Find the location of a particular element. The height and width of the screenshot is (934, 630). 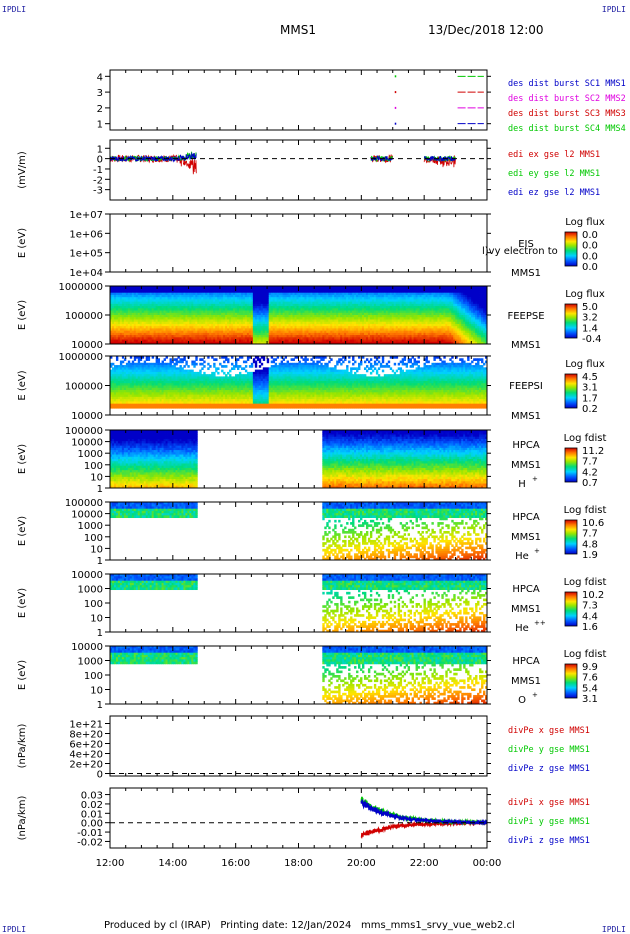

y-tick-label: 1 is located at coordinates (100, 149).